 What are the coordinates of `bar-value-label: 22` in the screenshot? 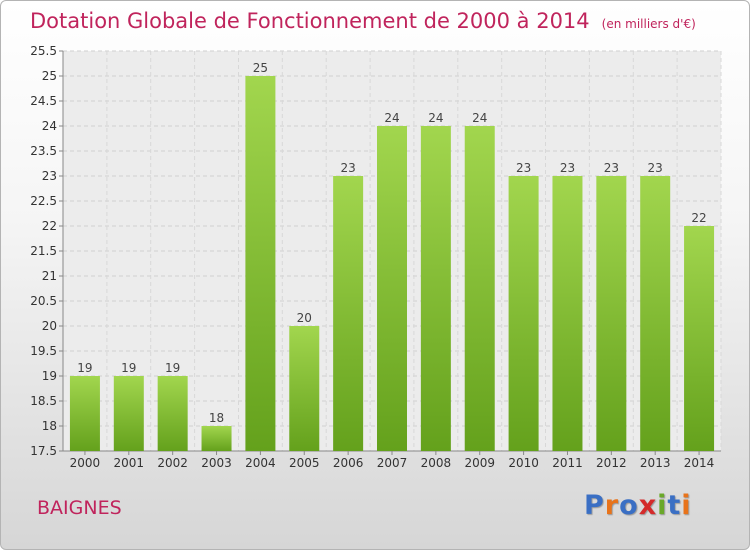 It's located at (698, 218).